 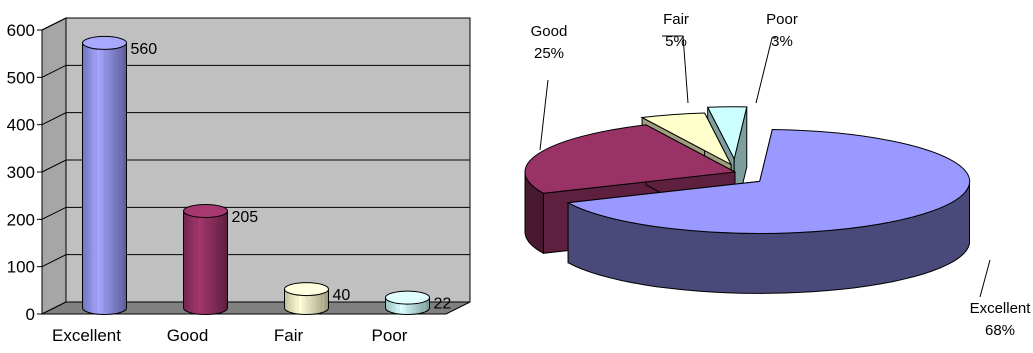 What do you see at coordinates (245, 217) in the screenshot?
I see `bar-value-label: 205` at bounding box center [245, 217].